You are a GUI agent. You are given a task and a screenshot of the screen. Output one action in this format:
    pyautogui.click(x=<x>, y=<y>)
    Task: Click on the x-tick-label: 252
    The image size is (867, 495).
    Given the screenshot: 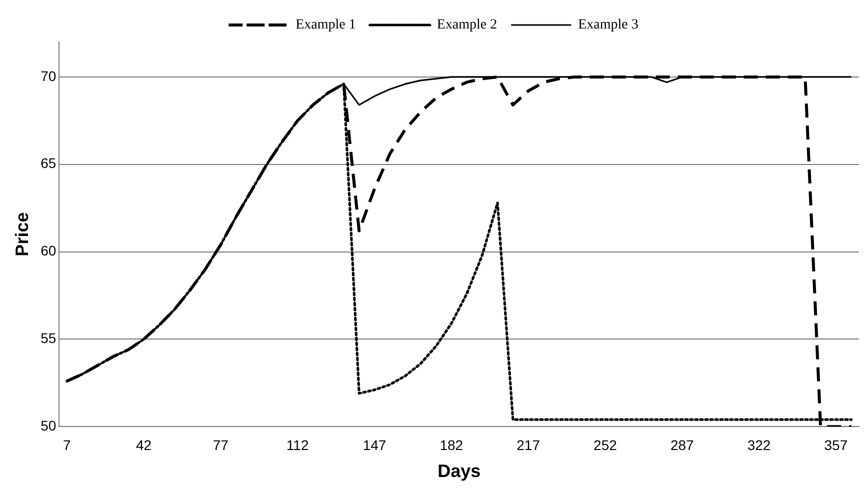 What is the action you would take?
    pyautogui.click(x=606, y=444)
    